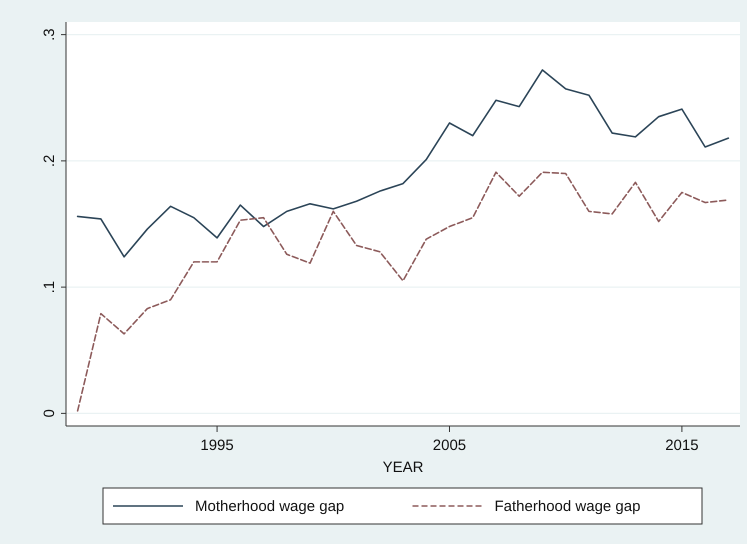  Describe the element at coordinates (449, 445) in the screenshot. I see `x-tick-label: 2005` at that location.